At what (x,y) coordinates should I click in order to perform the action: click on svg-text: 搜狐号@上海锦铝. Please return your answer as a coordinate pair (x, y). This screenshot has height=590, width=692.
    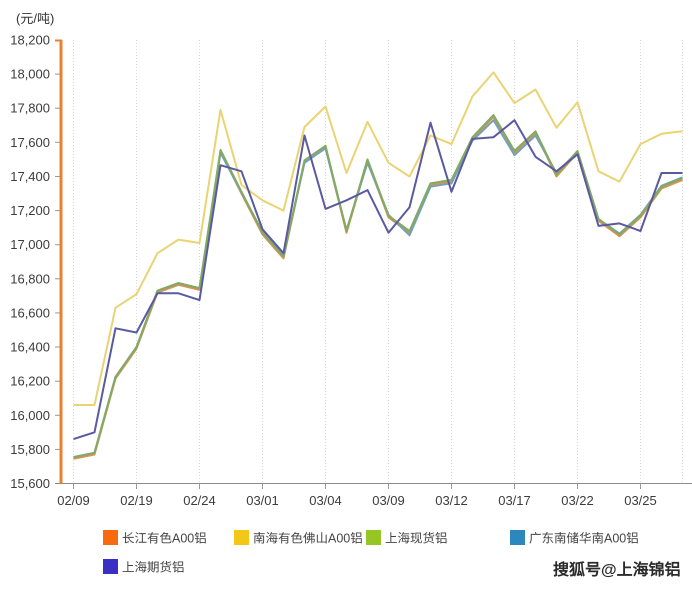
    Looking at the image, I should click on (617, 568).